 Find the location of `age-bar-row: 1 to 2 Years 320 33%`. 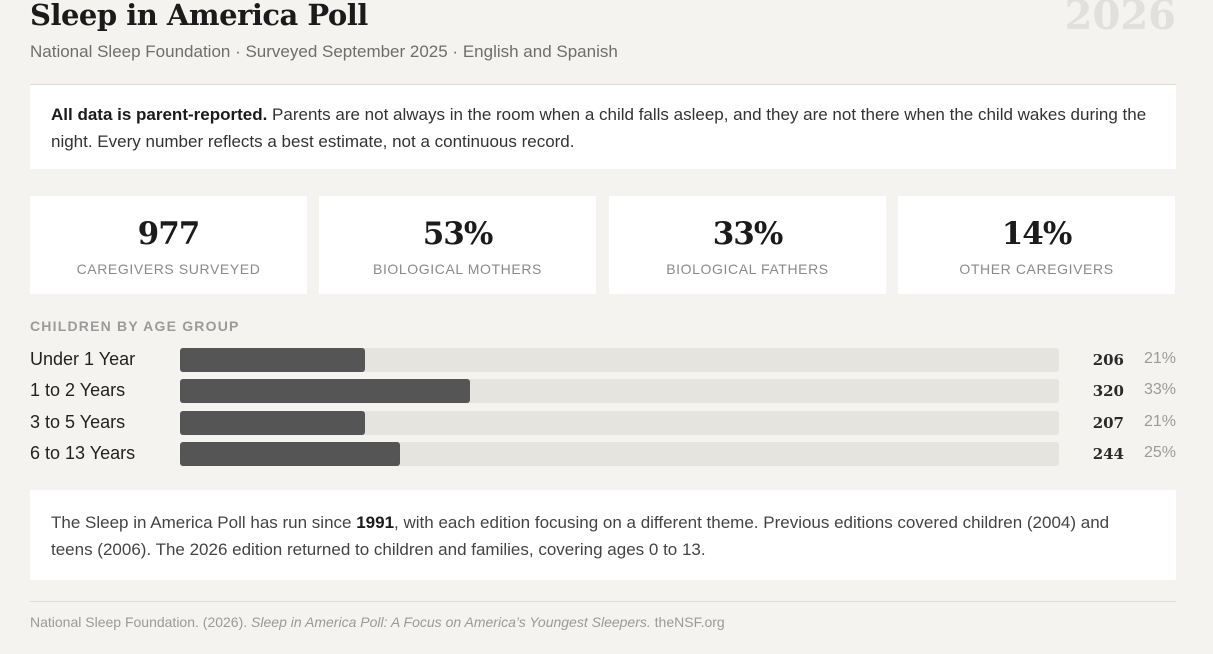

age-bar-row: 1 to 2 Years 320 33% is located at coordinates (603, 391).